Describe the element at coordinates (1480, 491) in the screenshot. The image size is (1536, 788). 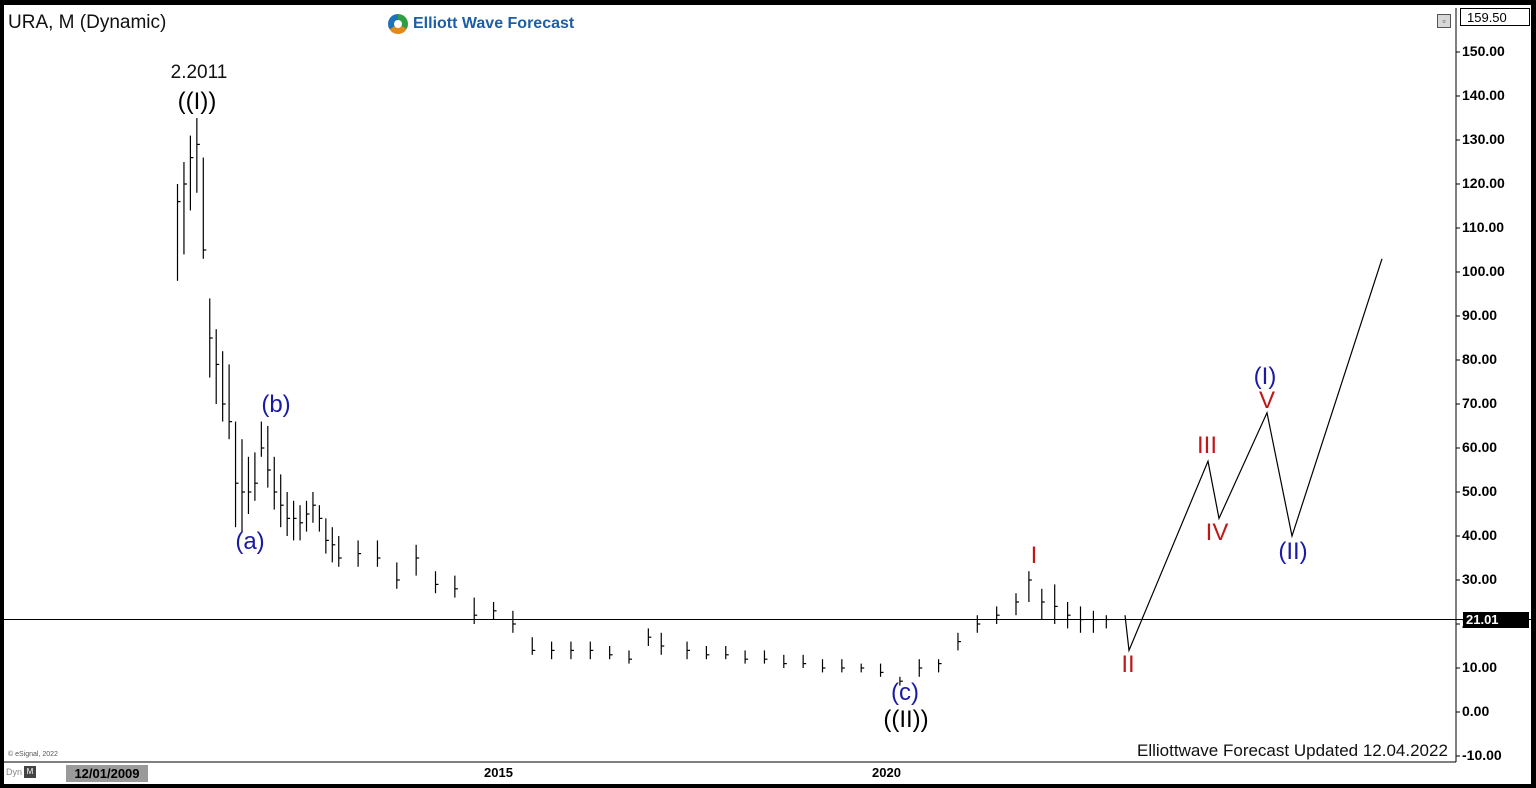
I see `y-tick-label: 50.00` at that location.